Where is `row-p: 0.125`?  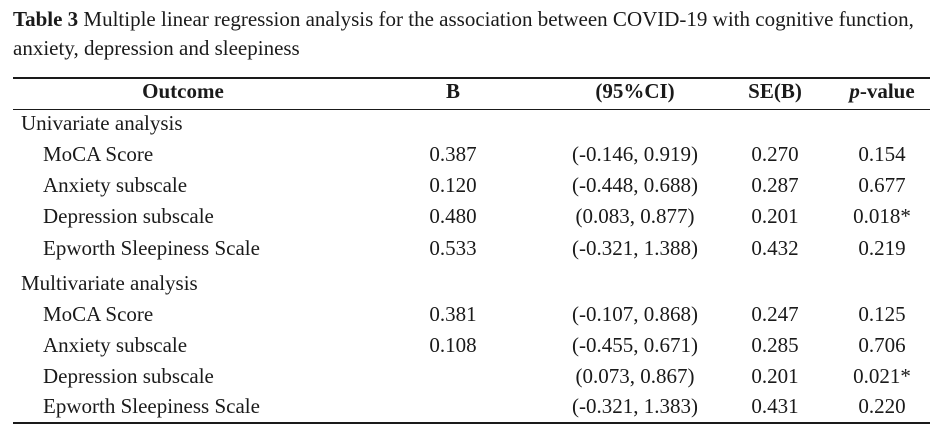
row-p: 0.125 is located at coordinates (882, 314).